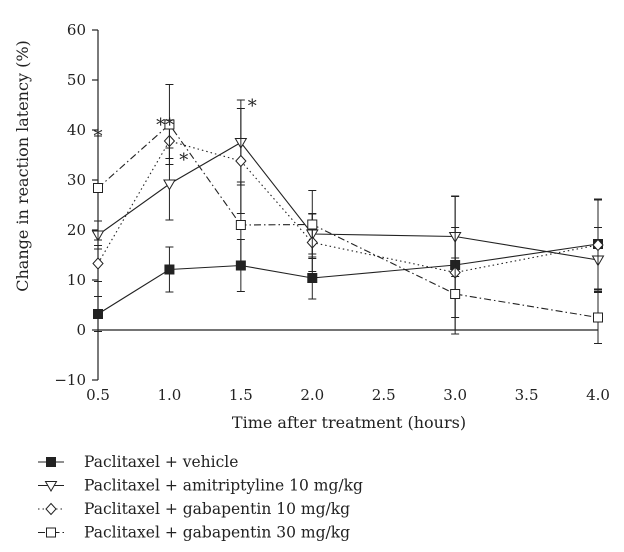 The width and height of the screenshot is (624, 552). I want to click on x-tick-label: 3.0, so click(455, 395).